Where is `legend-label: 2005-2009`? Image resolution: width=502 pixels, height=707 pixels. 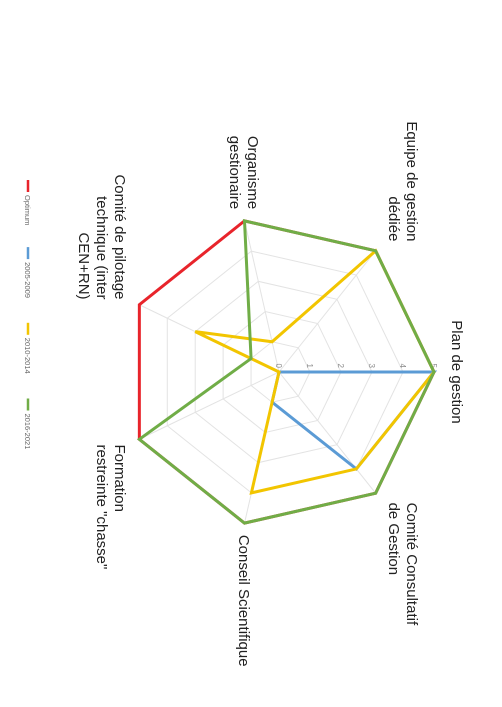
legend-label: 2005-2009 is located at coordinates (27, 280).